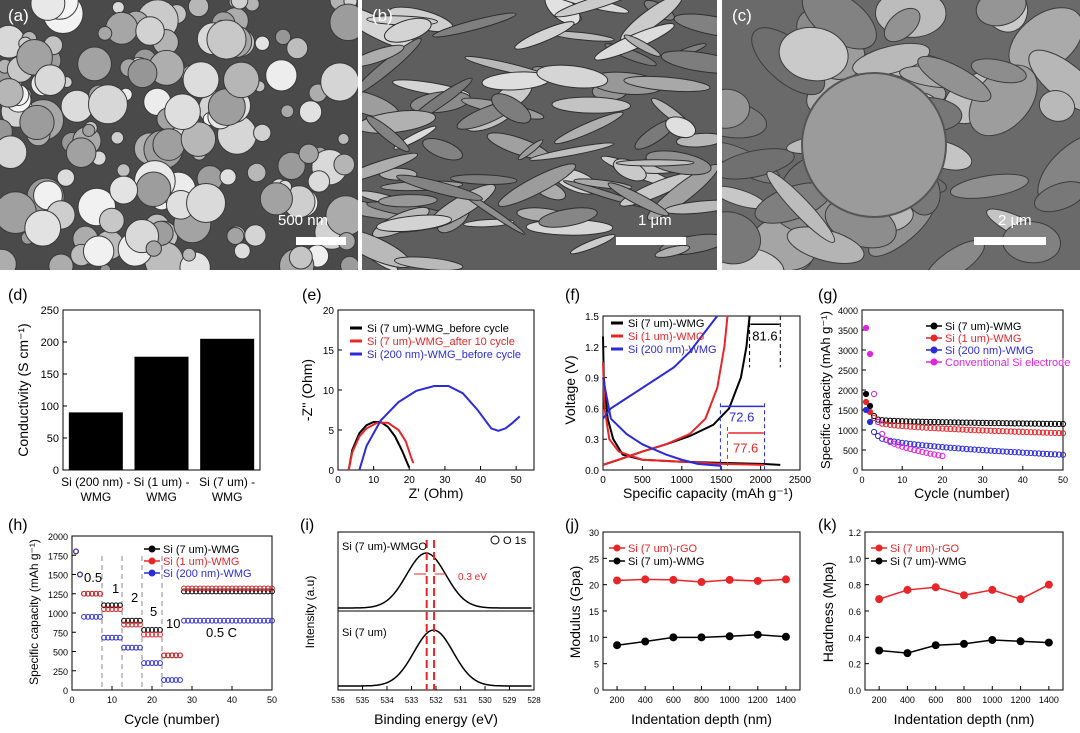  Describe the element at coordinates (660, 367) in the screenshot. I see `charge-curve` at that location.